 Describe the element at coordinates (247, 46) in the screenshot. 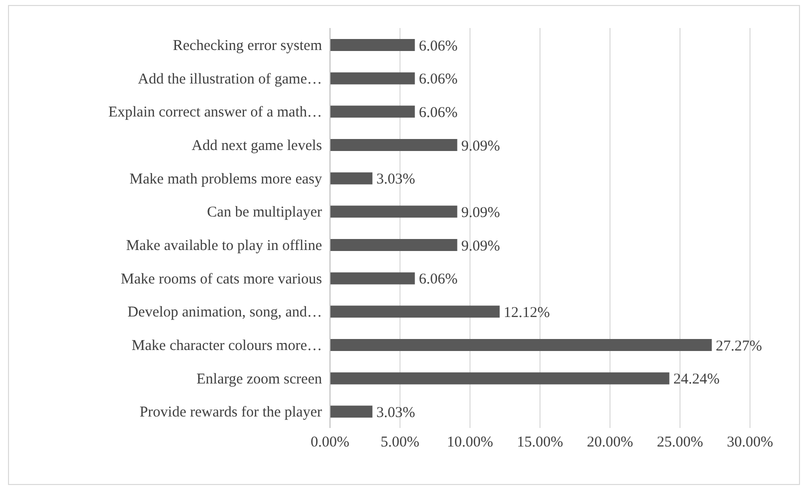

I see `y-tick-label: Rechecking error system` at that location.